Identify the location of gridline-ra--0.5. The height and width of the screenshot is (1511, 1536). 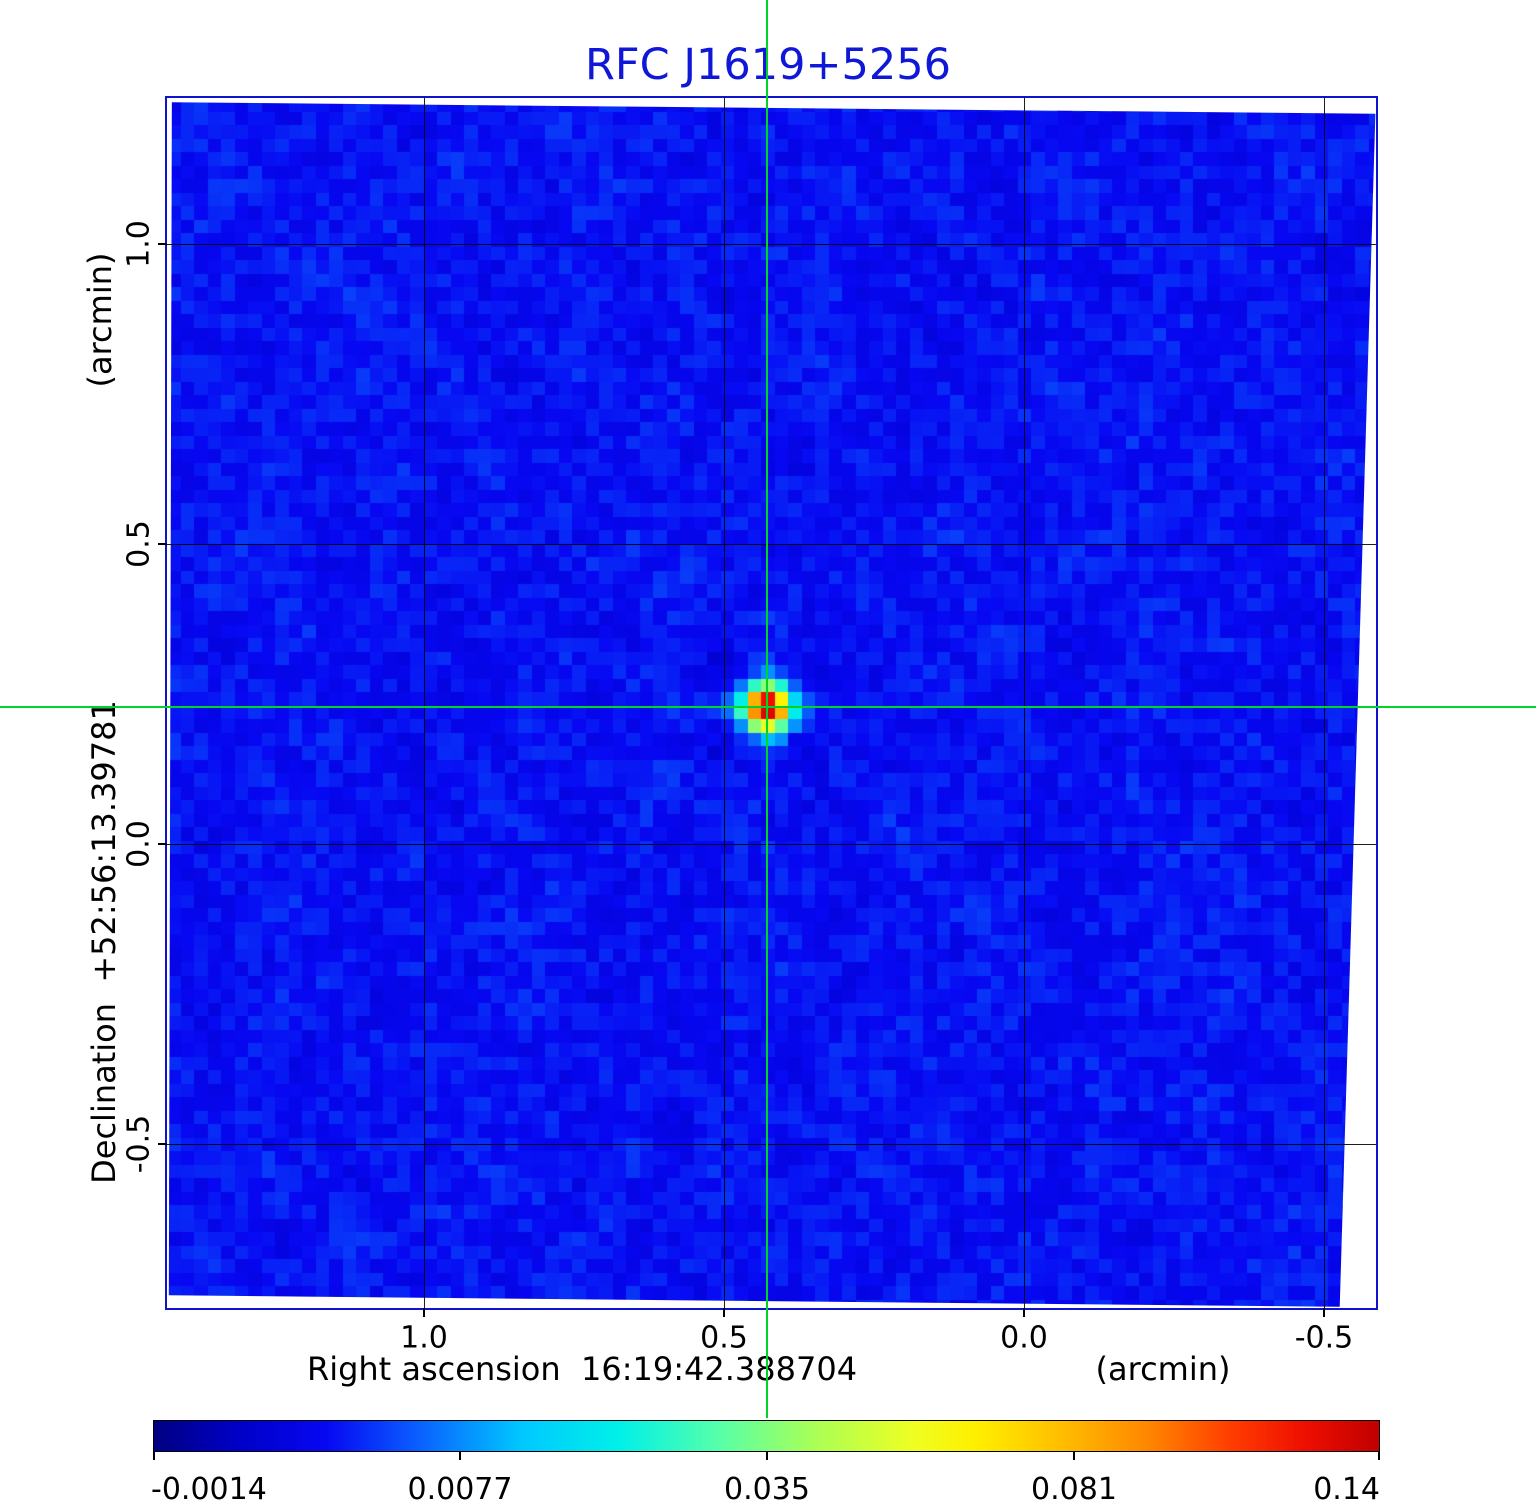
(1324, 703).